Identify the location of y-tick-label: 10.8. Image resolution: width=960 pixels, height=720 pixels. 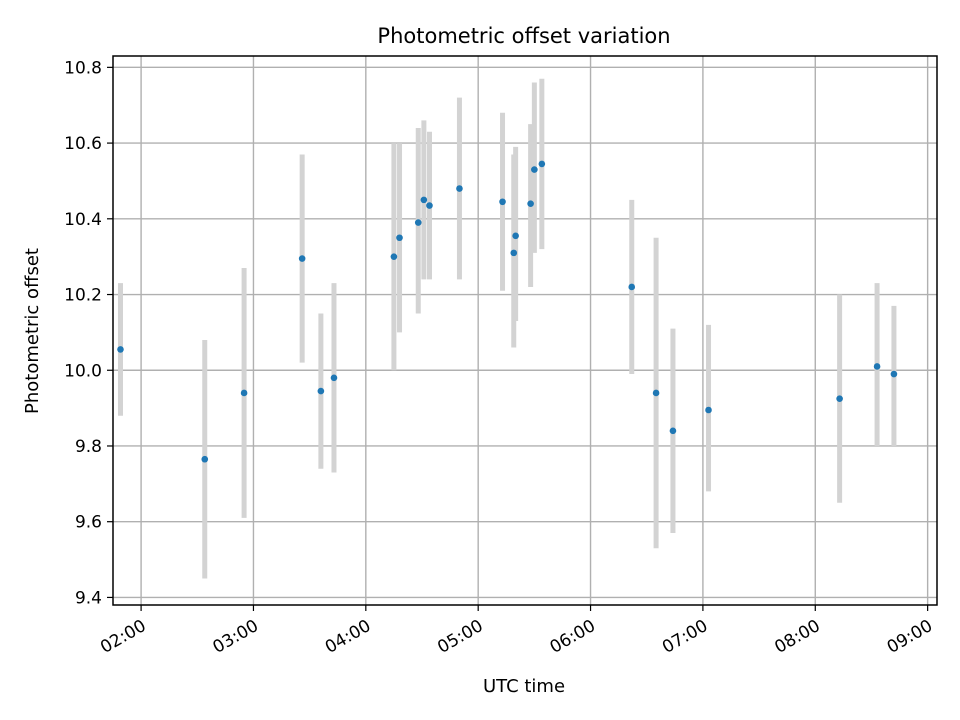
(83, 68).